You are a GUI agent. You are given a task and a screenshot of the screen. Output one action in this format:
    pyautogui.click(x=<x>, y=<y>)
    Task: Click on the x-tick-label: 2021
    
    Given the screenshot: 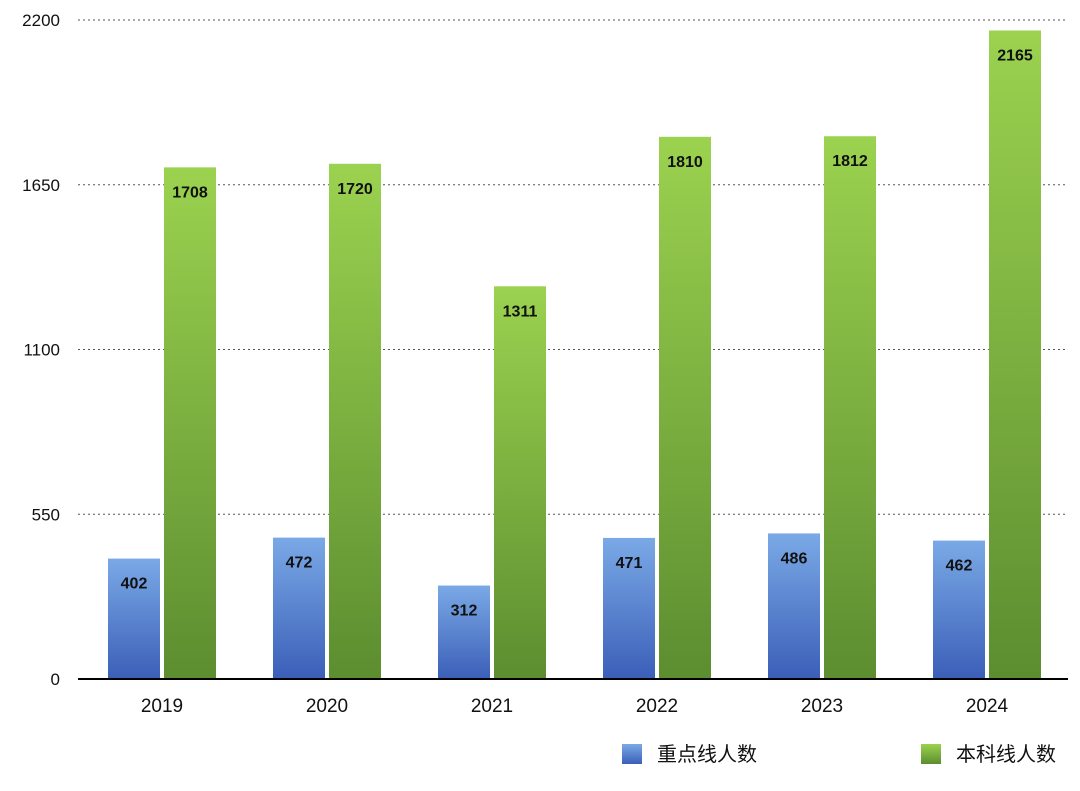 What is the action you would take?
    pyautogui.click(x=492, y=706)
    